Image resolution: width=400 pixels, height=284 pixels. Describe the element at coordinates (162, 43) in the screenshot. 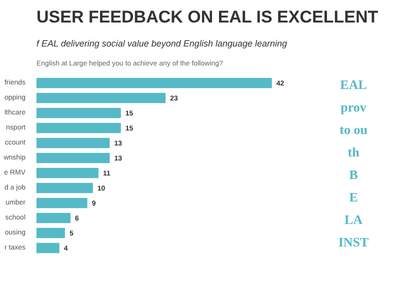

I see `chart-subtitle: f EAL delivering social value beyond English language learning` at that location.